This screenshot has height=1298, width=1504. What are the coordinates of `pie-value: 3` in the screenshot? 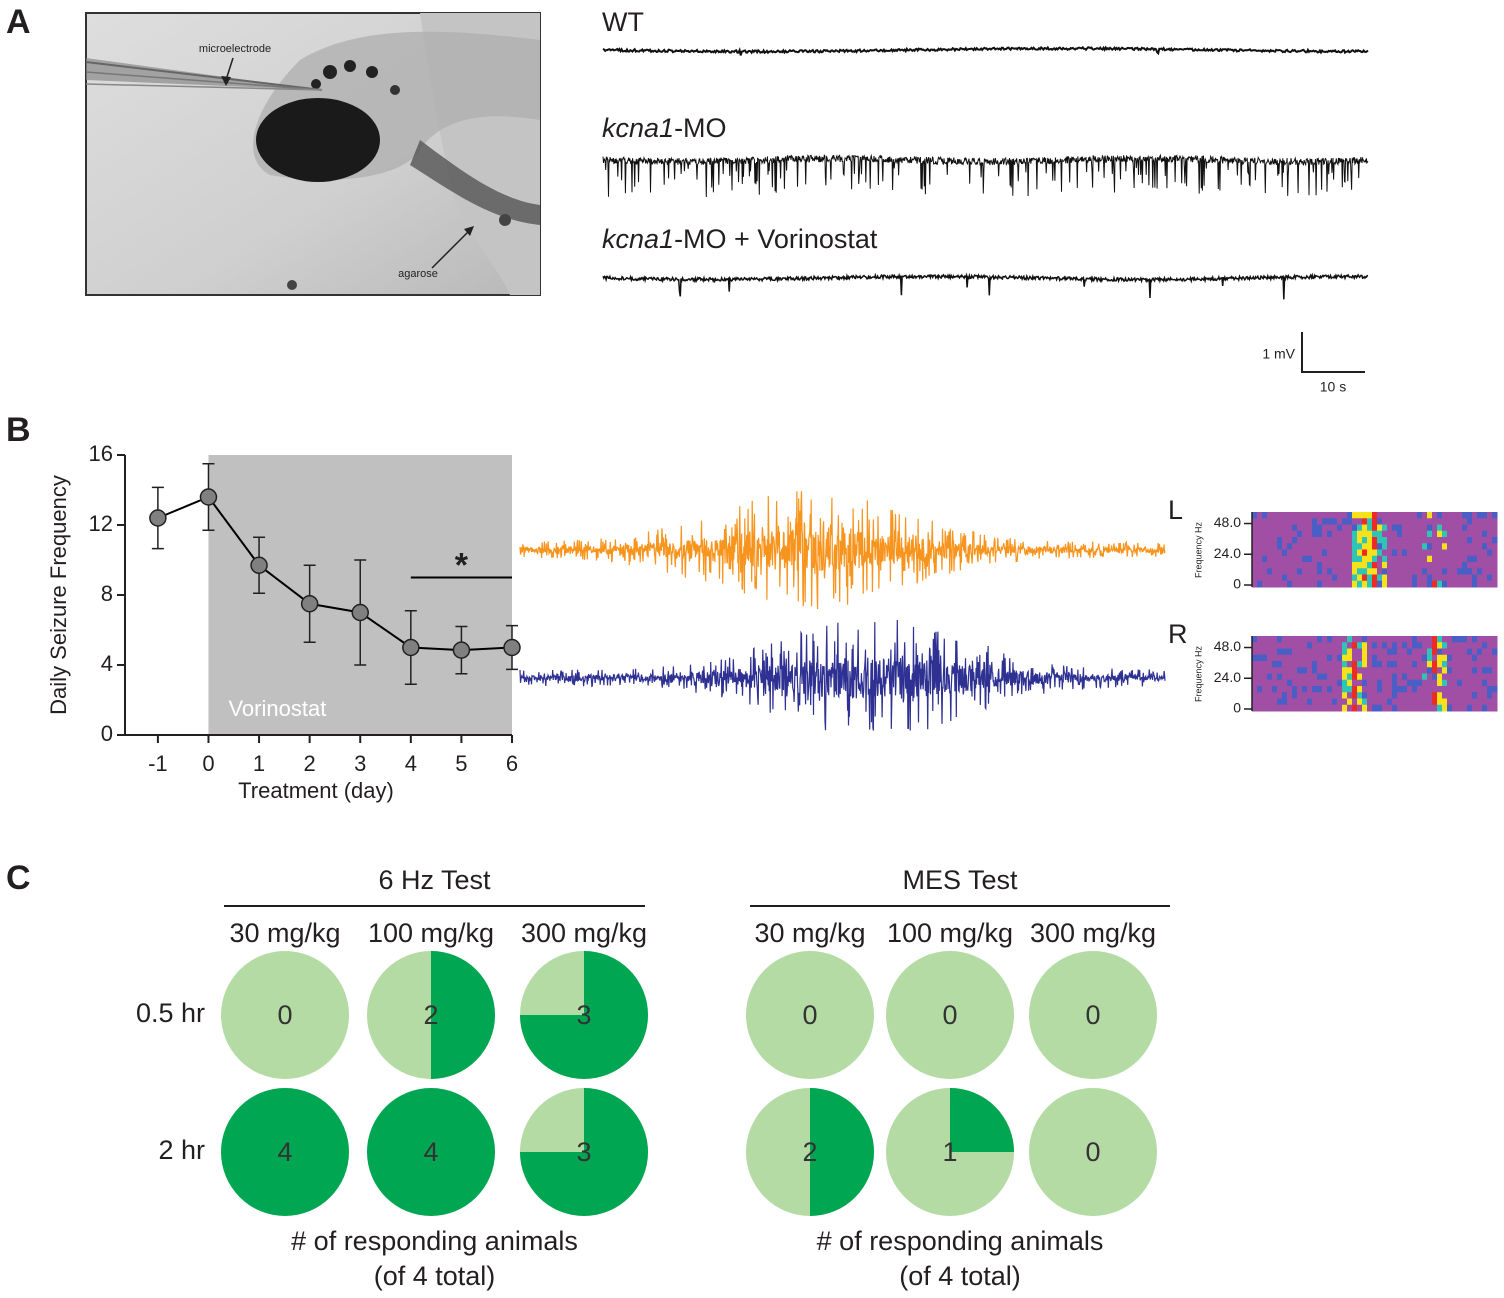 It's located at (583, 1015).